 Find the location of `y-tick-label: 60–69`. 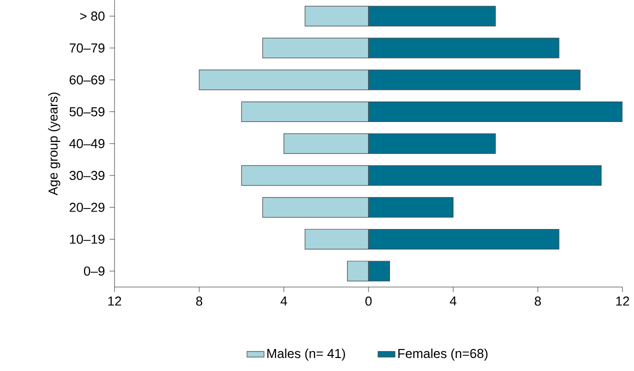

y-tick-label: 60–69 is located at coordinates (87, 80).